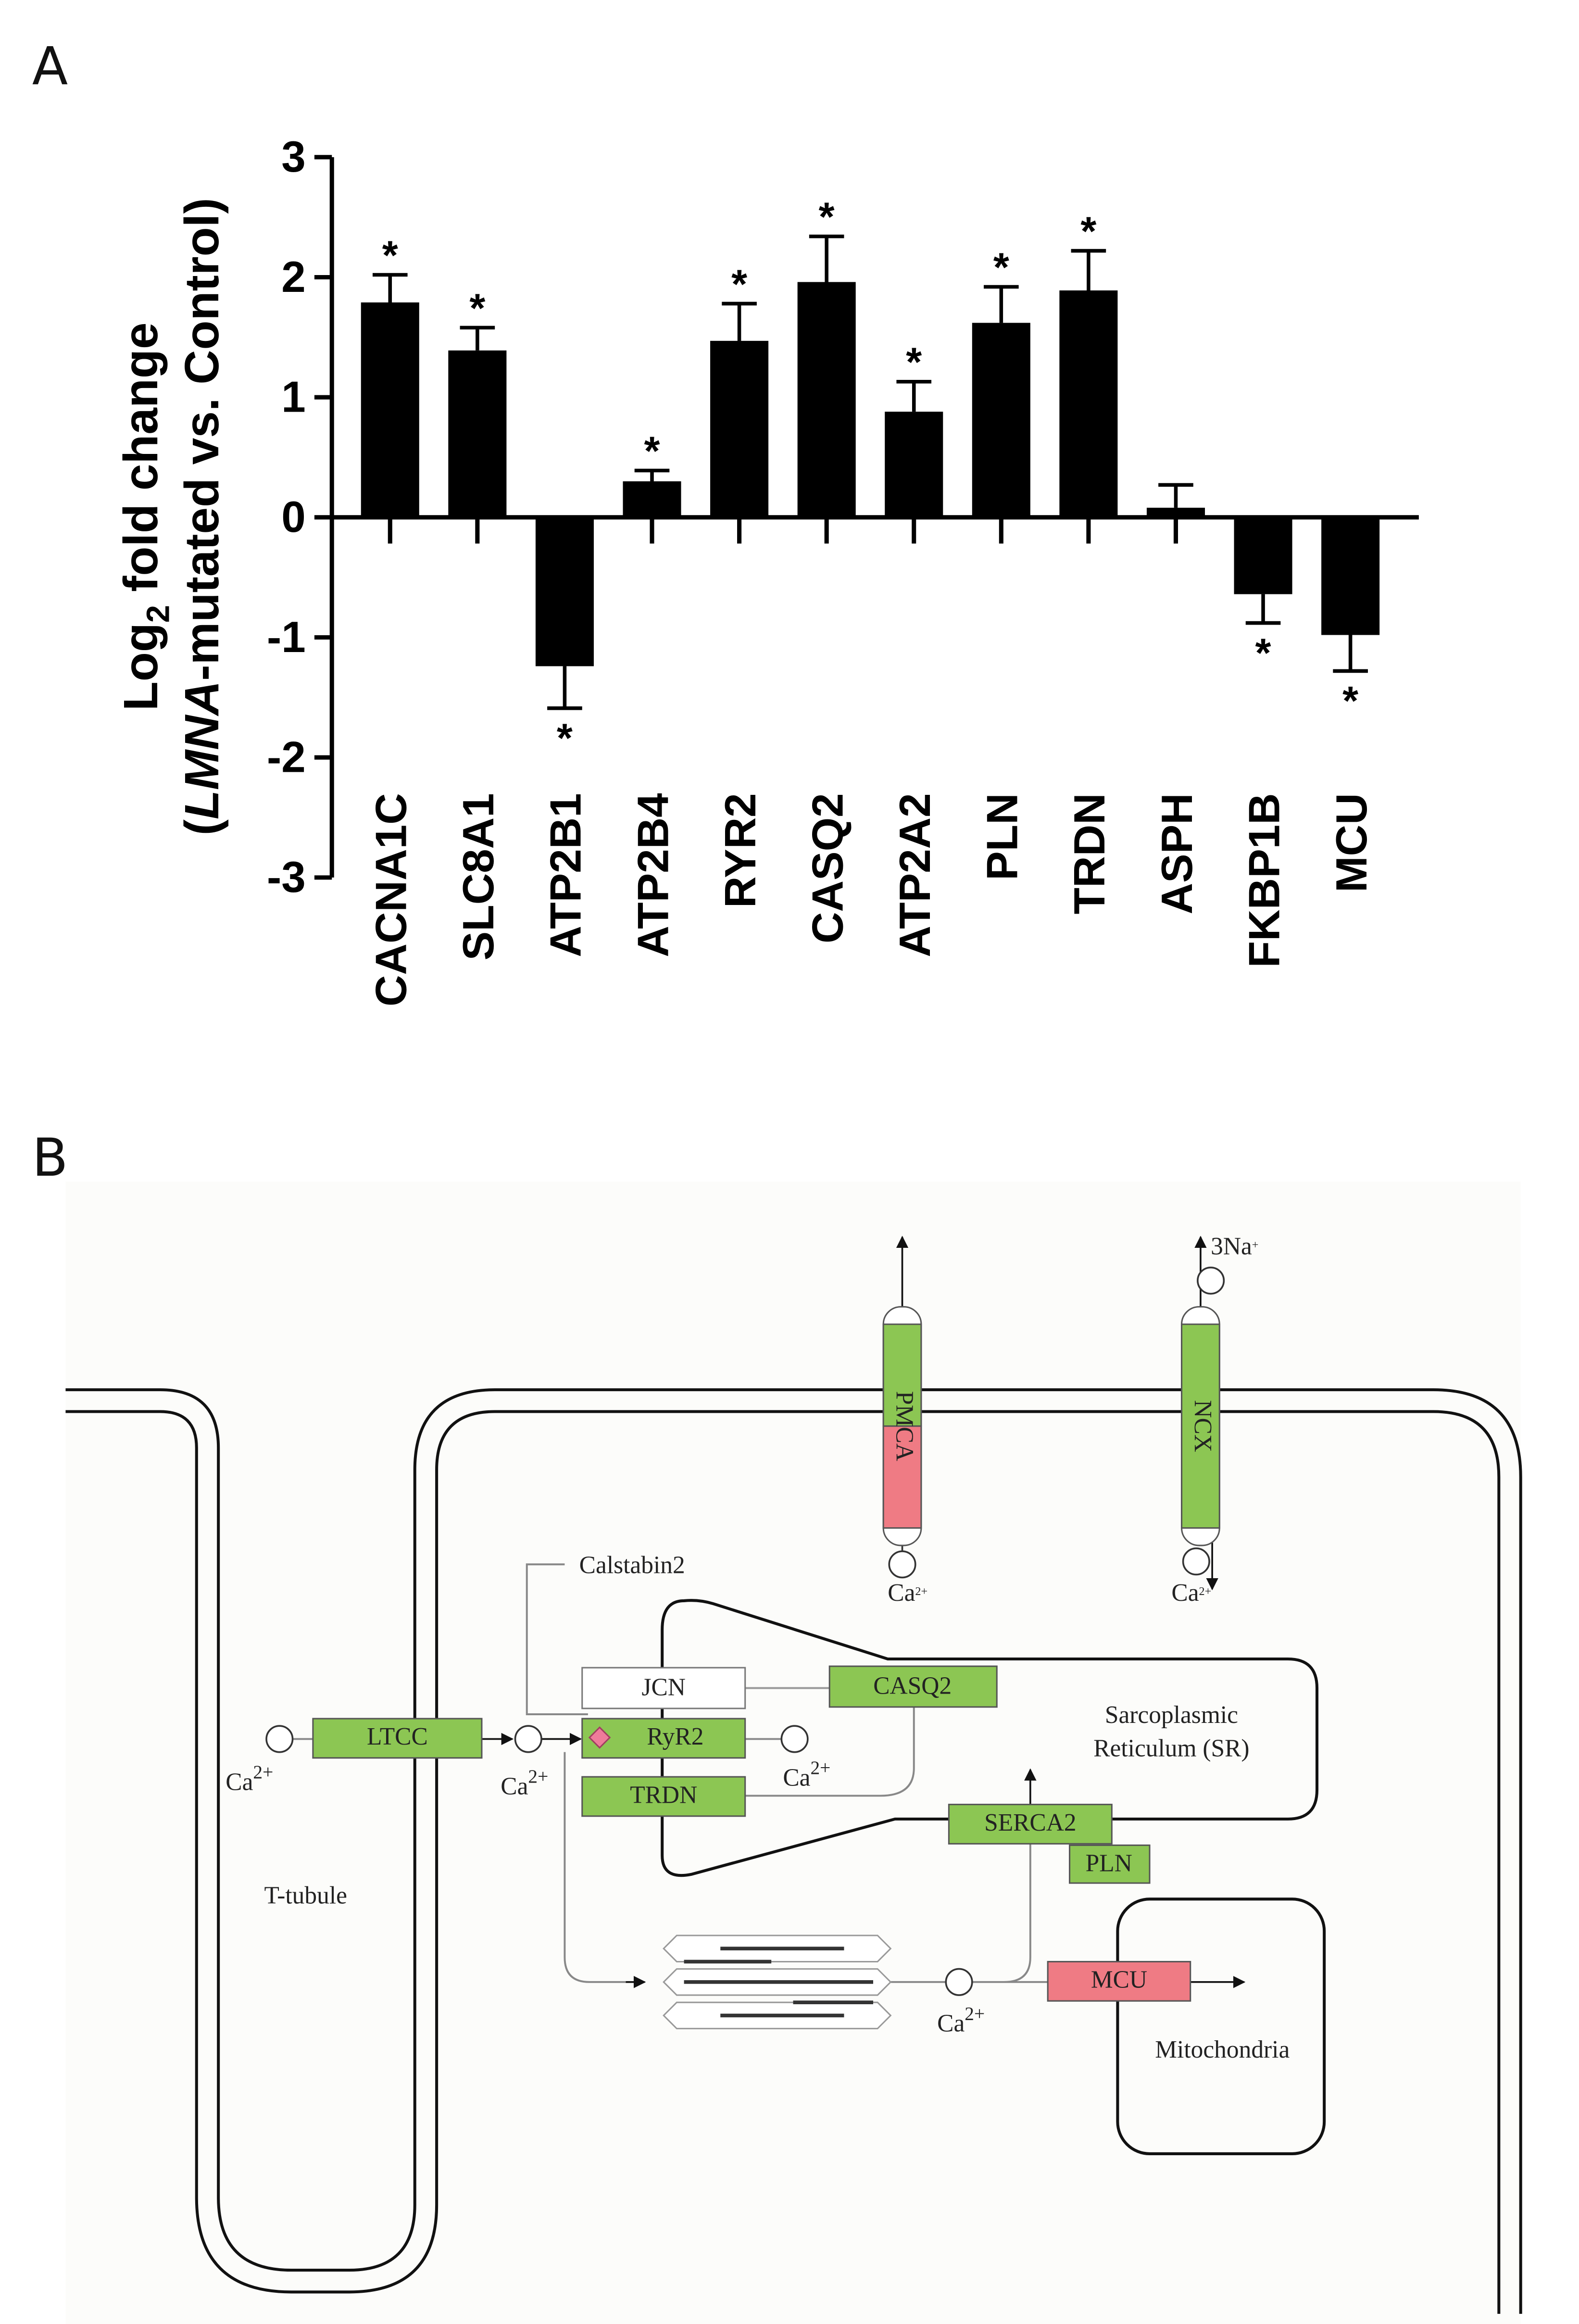 This screenshot has height=2324, width=1579. I want to click on compartment-label: Reticulum (SR), so click(1171, 1748).